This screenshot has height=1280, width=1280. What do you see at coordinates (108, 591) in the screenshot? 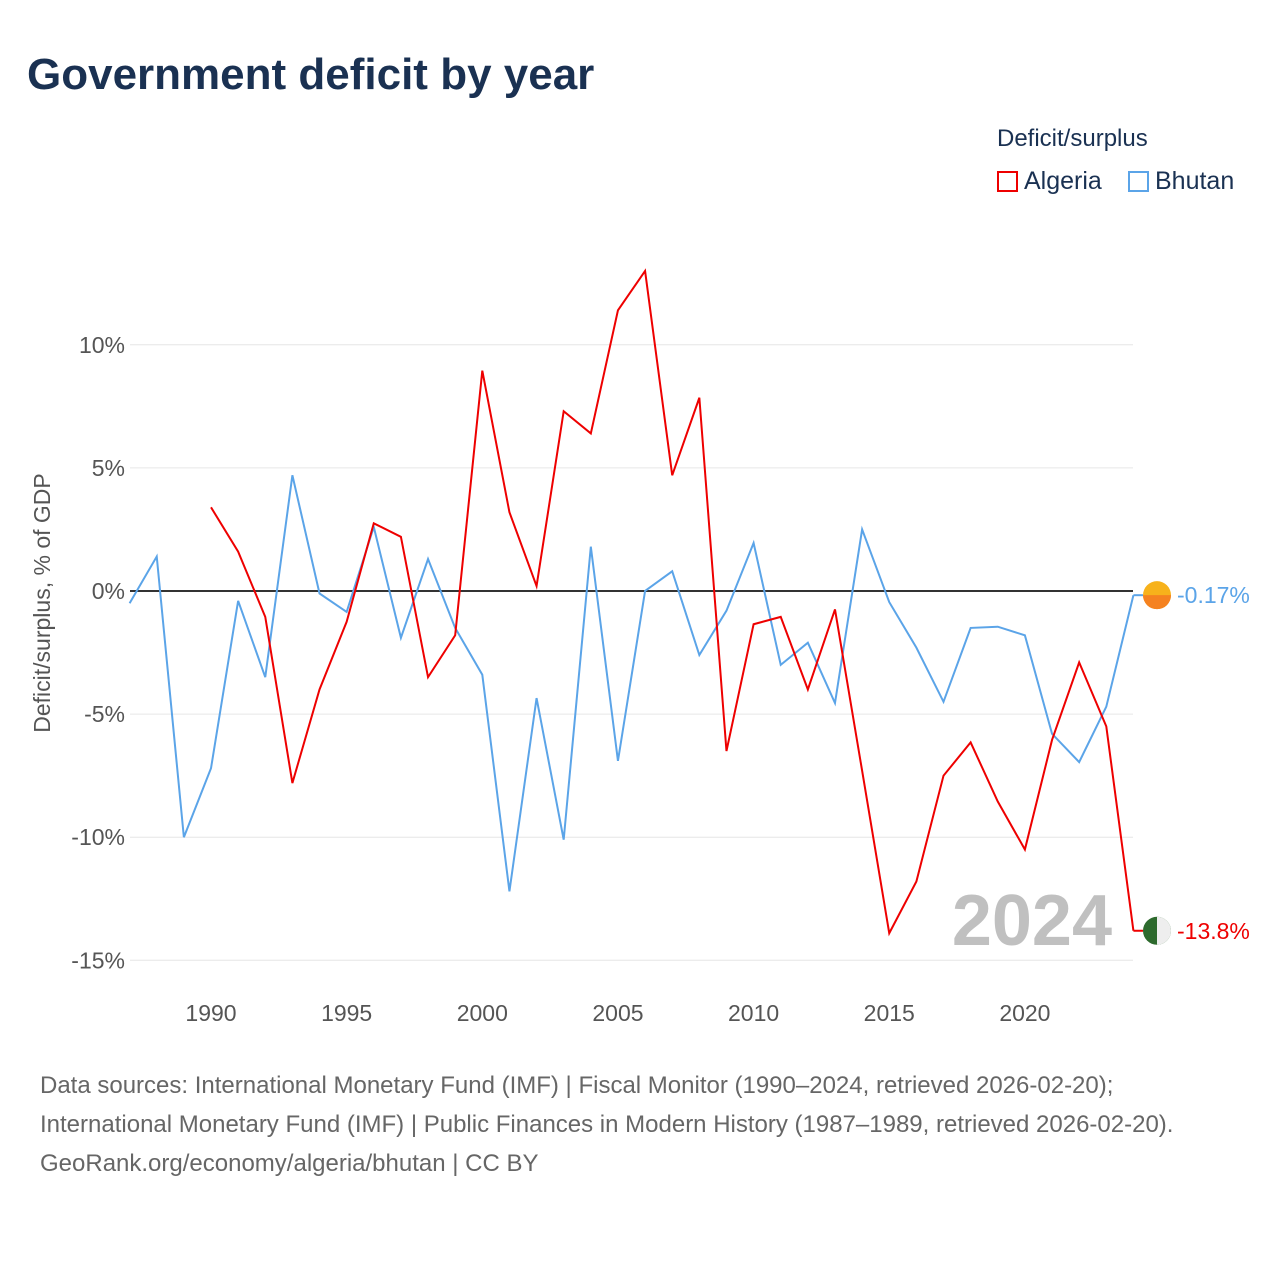
I see `y-tick-label: 0%` at bounding box center [108, 591].